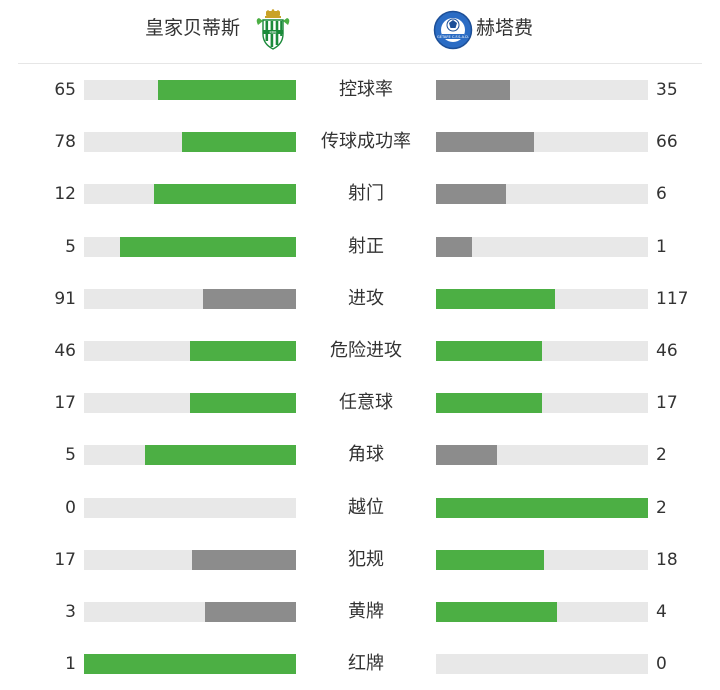 The width and height of the screenshot is (720, 690). What do you see at coordinates (70, 611) in the screenshot?
I see `home-stat-value: 3` at bounding box center [70, 611].